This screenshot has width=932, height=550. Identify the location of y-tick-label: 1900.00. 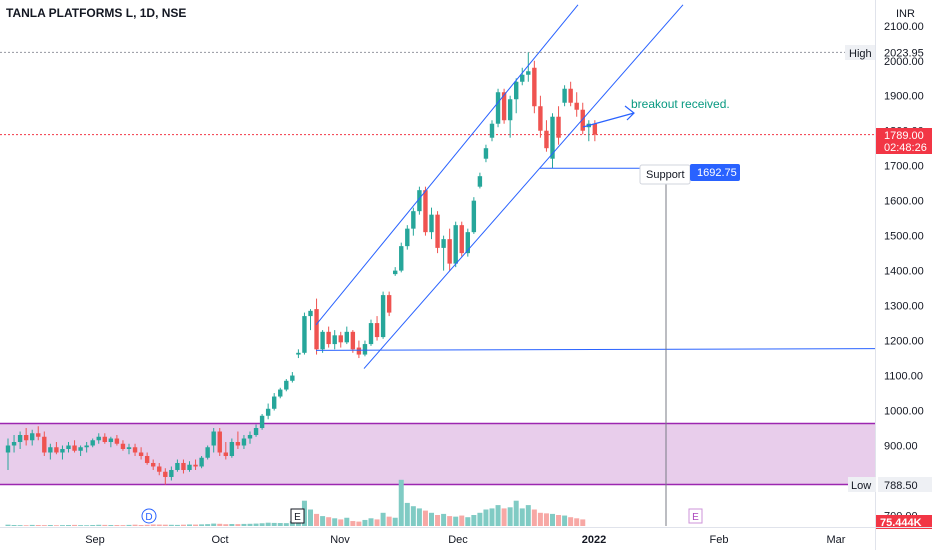
(904, 97).